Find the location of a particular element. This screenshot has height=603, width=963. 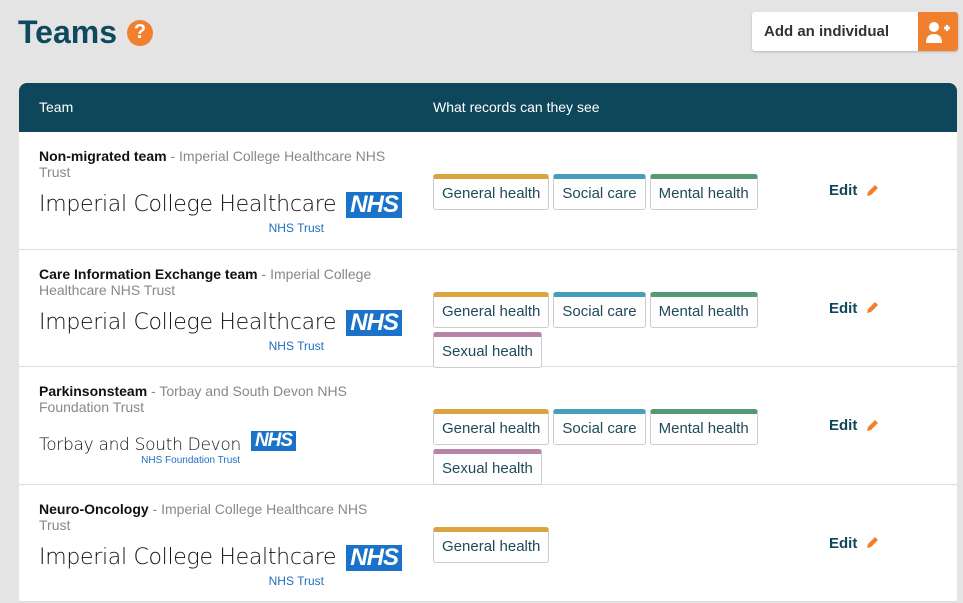

page-title-text: Teams is located at coordinates (68, 32).